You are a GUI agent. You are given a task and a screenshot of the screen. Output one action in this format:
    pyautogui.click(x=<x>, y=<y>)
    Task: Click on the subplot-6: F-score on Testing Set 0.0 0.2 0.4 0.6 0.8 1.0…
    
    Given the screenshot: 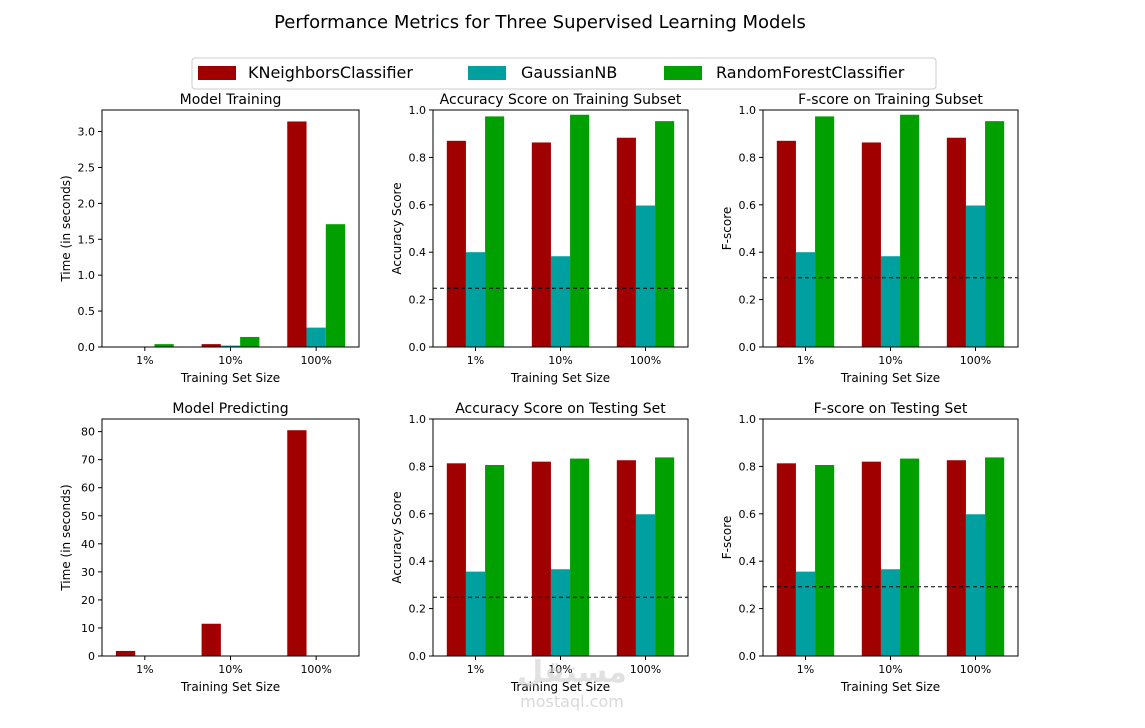 What is the action you would take?
    pyautogui.click(x=869, y=547)
    